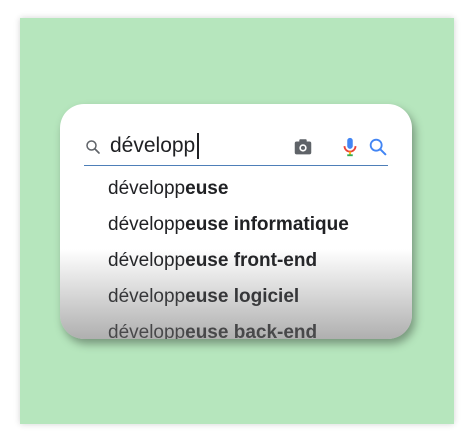 The width and height of the screenshot is (474, 446). I want to click on suggestion-item: développeuse back-end, so click(213, 330).